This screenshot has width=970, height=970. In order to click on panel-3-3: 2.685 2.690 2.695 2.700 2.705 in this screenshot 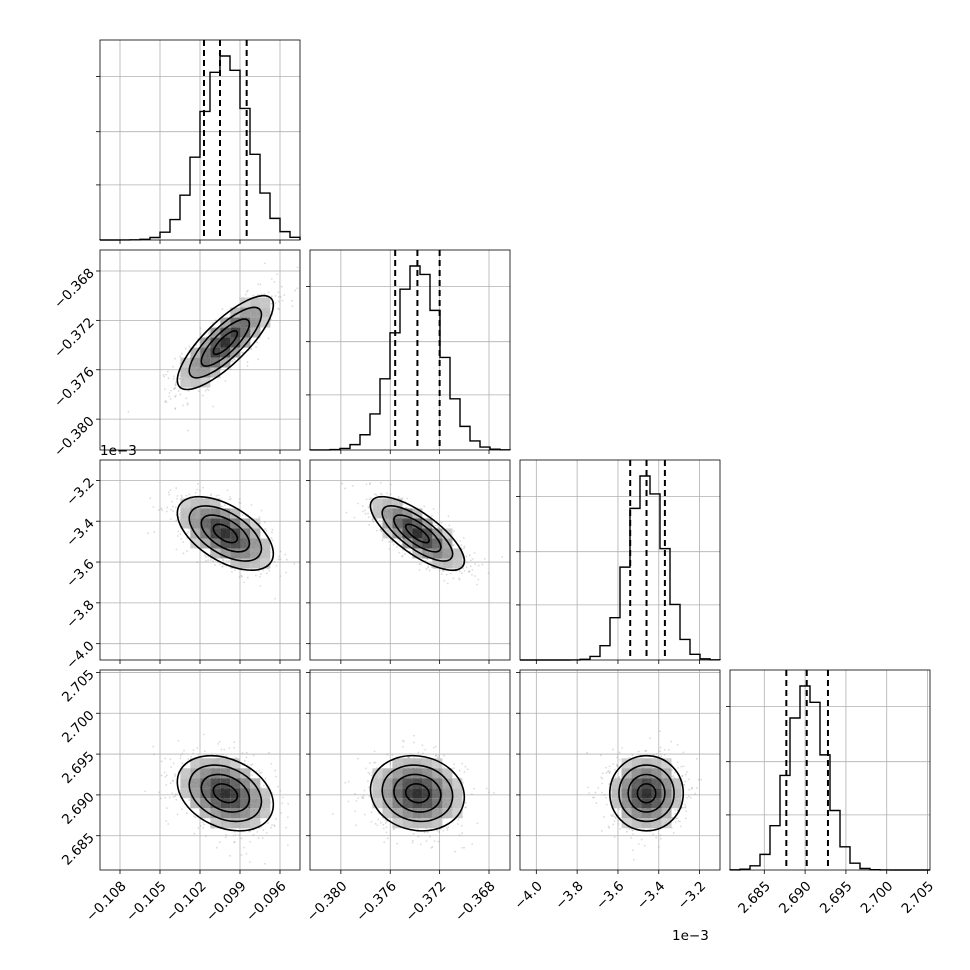, I will do `click(832, 793)`.